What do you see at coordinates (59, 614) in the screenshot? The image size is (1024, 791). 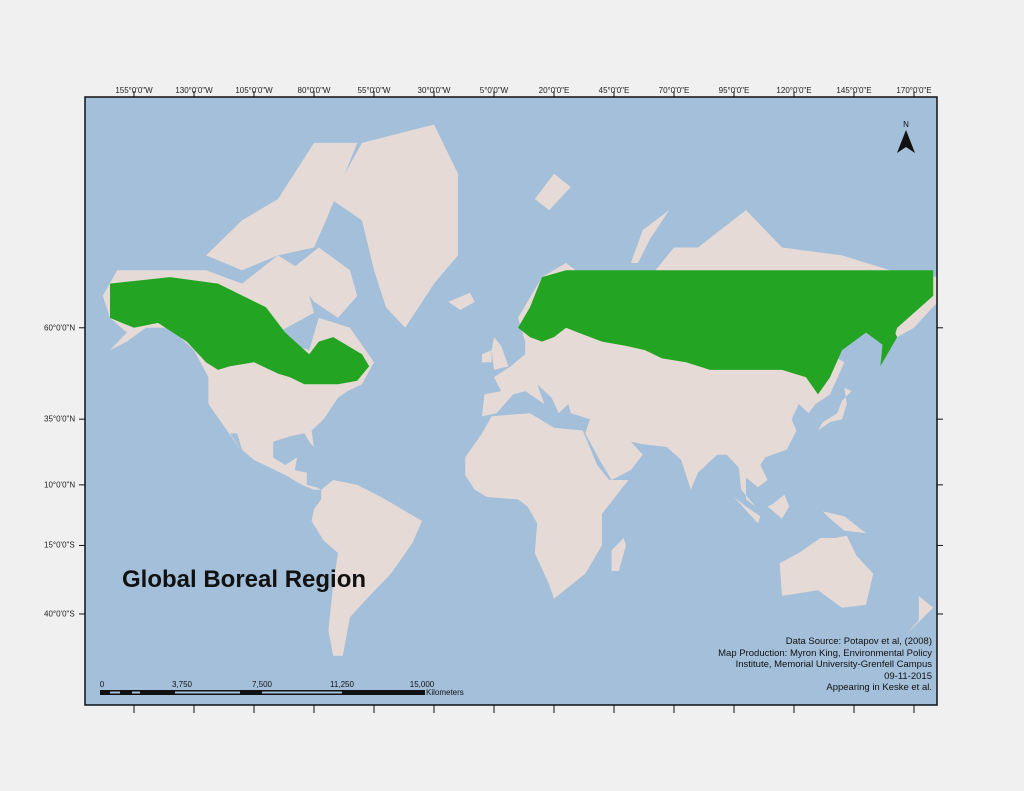 I see `latitude-label: 40°0'0"S` at bounding box center [59, 614].